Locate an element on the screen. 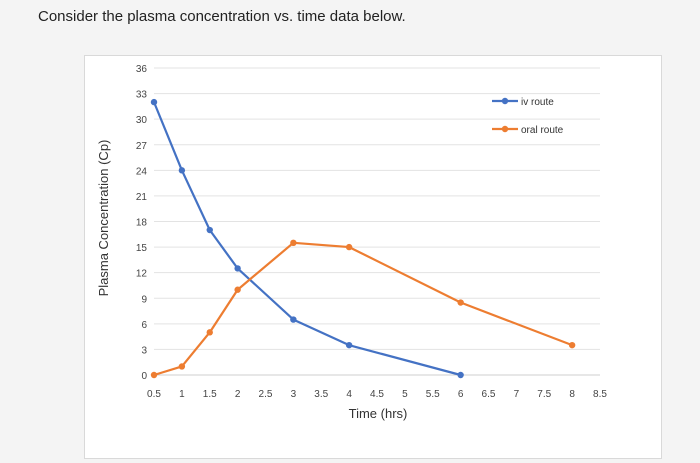 This screenshot has height=463, width=700. x-tick-label: 7.5 is located at coordinates (544, 394).